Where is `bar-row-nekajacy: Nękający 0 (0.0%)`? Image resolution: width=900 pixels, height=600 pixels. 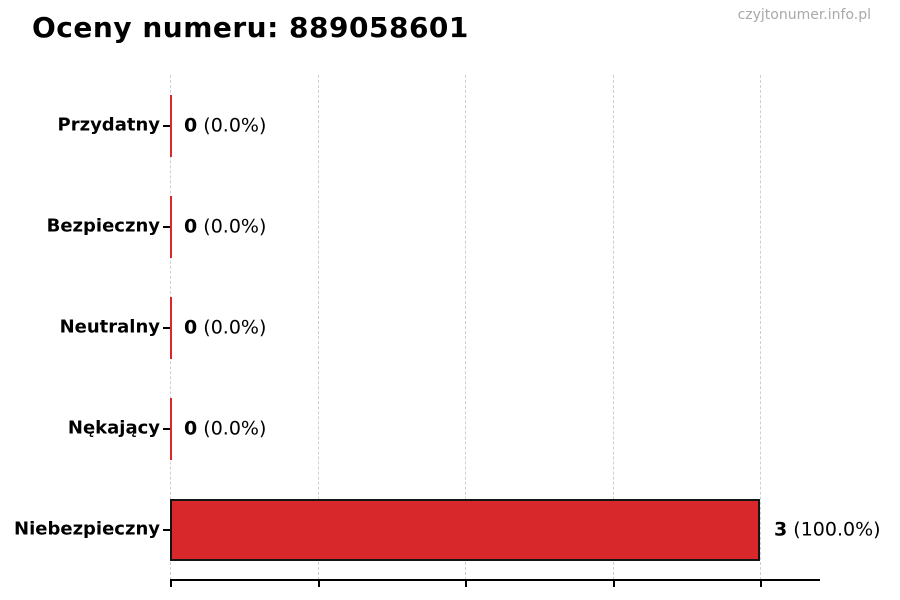
bar-row-nekajacy: Nękający 0 (0.0%) is located at coordinates (444, 428).